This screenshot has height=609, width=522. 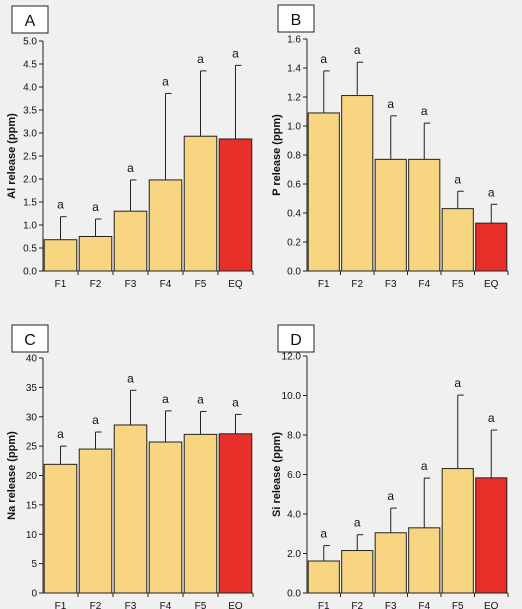 What do you see at coordinates (30, 134) in the screenshot?
I see `y-tick-label: 3.0` at bounding box center [30, 134].